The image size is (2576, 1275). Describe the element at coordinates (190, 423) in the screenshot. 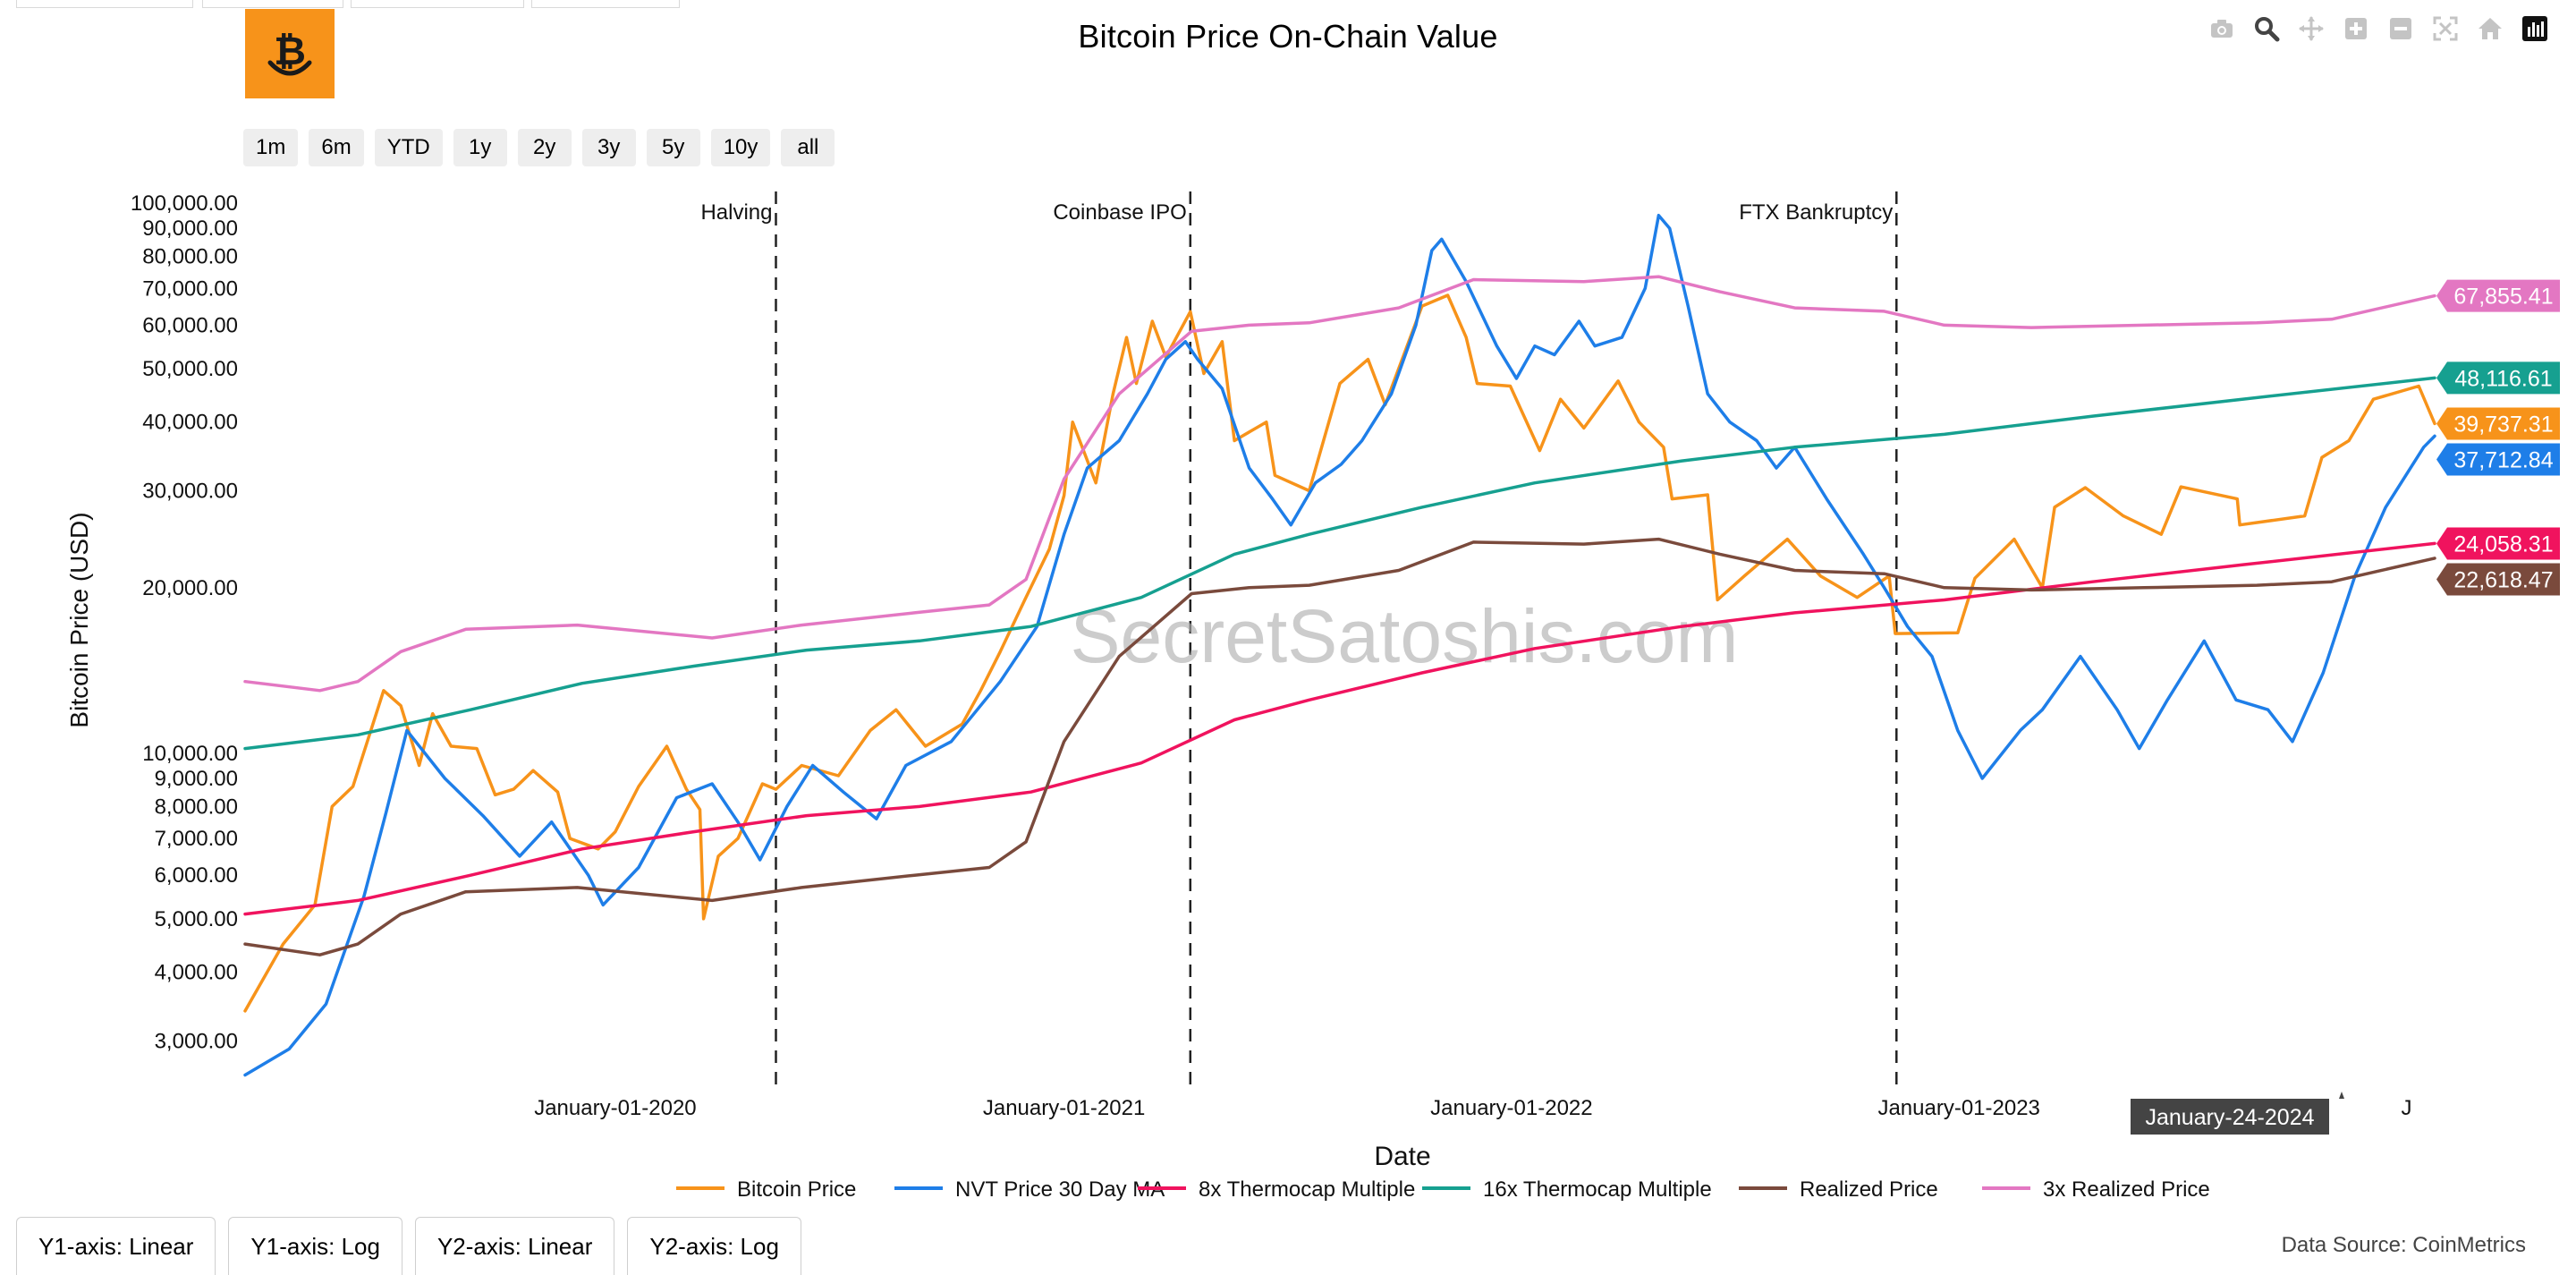

I see `y-tick-label: 40,000.00` at that location.